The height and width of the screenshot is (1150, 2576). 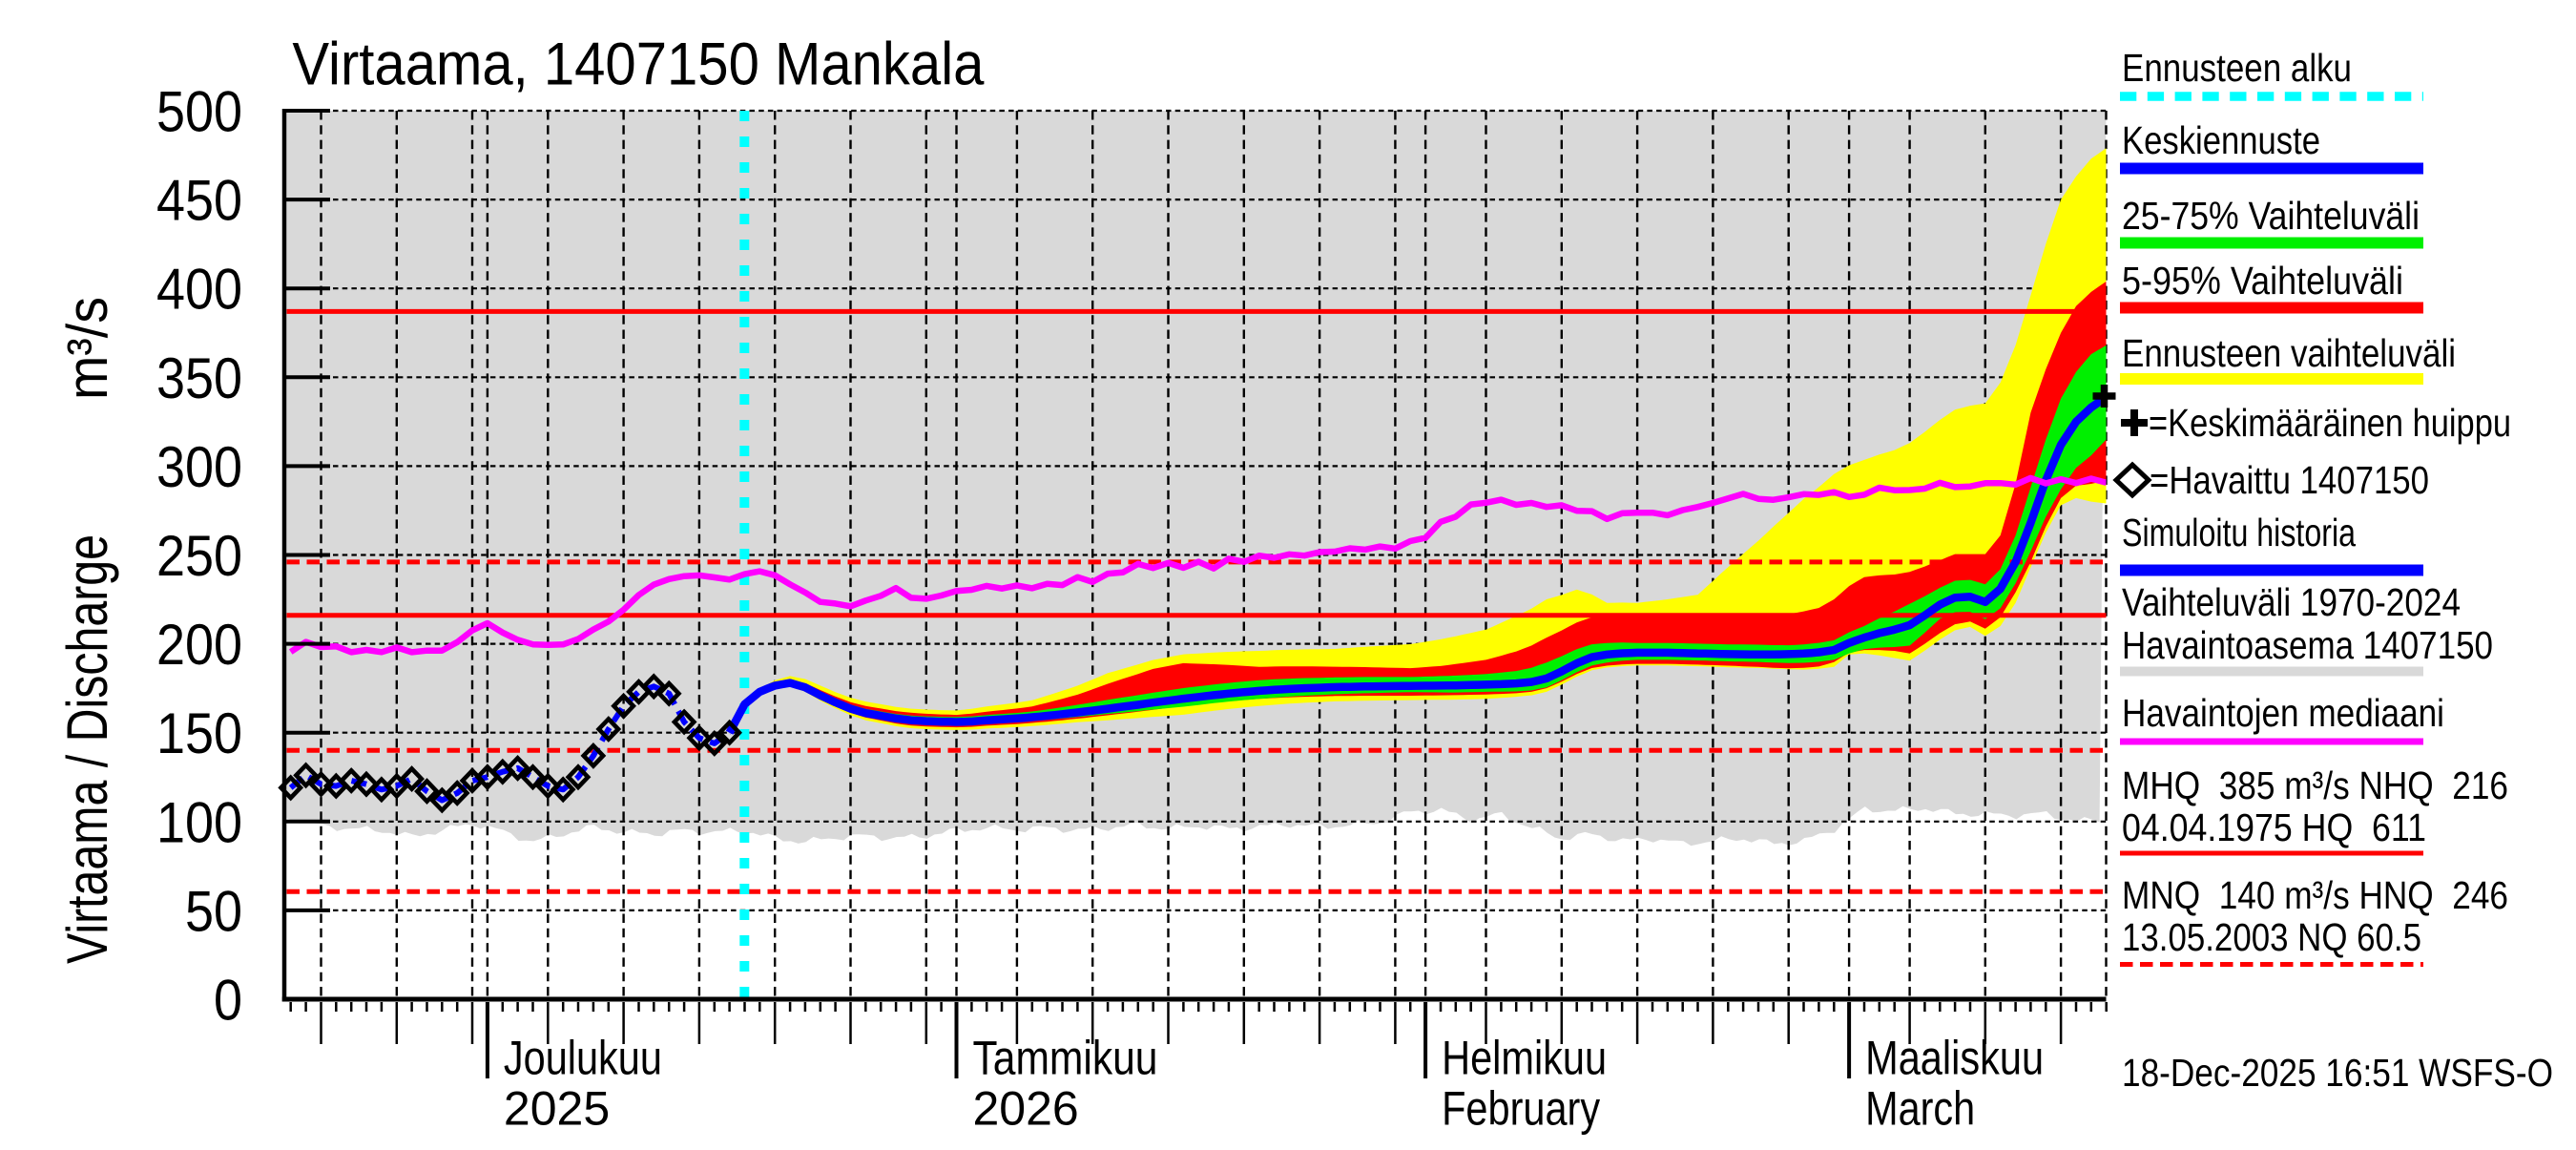 What do you see at coordinates (2291, 602) in the screenshot?
I see `svg-text: Vaihteluväli 1970-2024` at bounding box center [2291, 602].